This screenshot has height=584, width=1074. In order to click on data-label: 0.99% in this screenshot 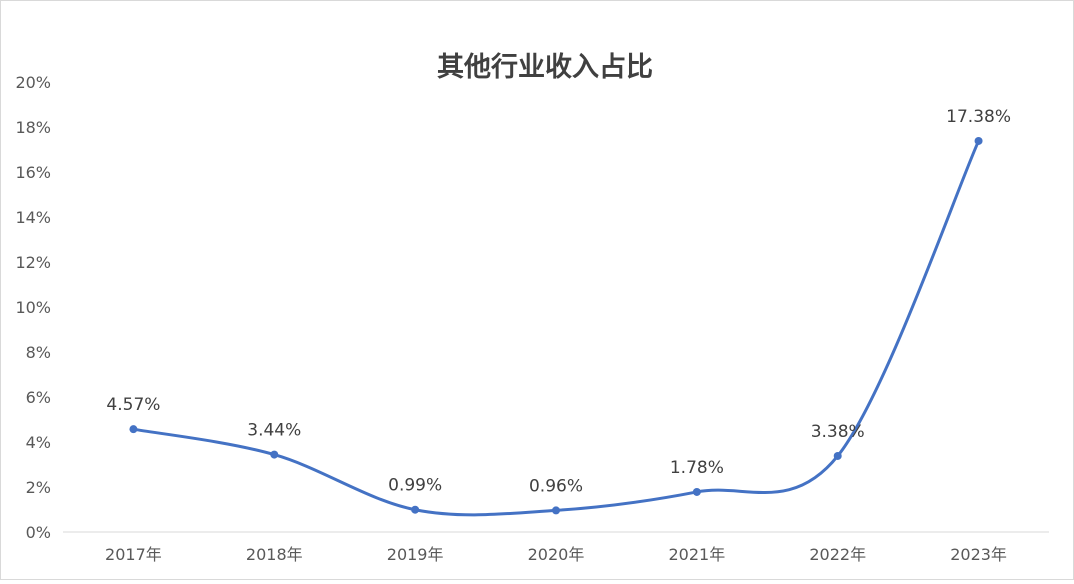, I will do `click(415, 486)`.